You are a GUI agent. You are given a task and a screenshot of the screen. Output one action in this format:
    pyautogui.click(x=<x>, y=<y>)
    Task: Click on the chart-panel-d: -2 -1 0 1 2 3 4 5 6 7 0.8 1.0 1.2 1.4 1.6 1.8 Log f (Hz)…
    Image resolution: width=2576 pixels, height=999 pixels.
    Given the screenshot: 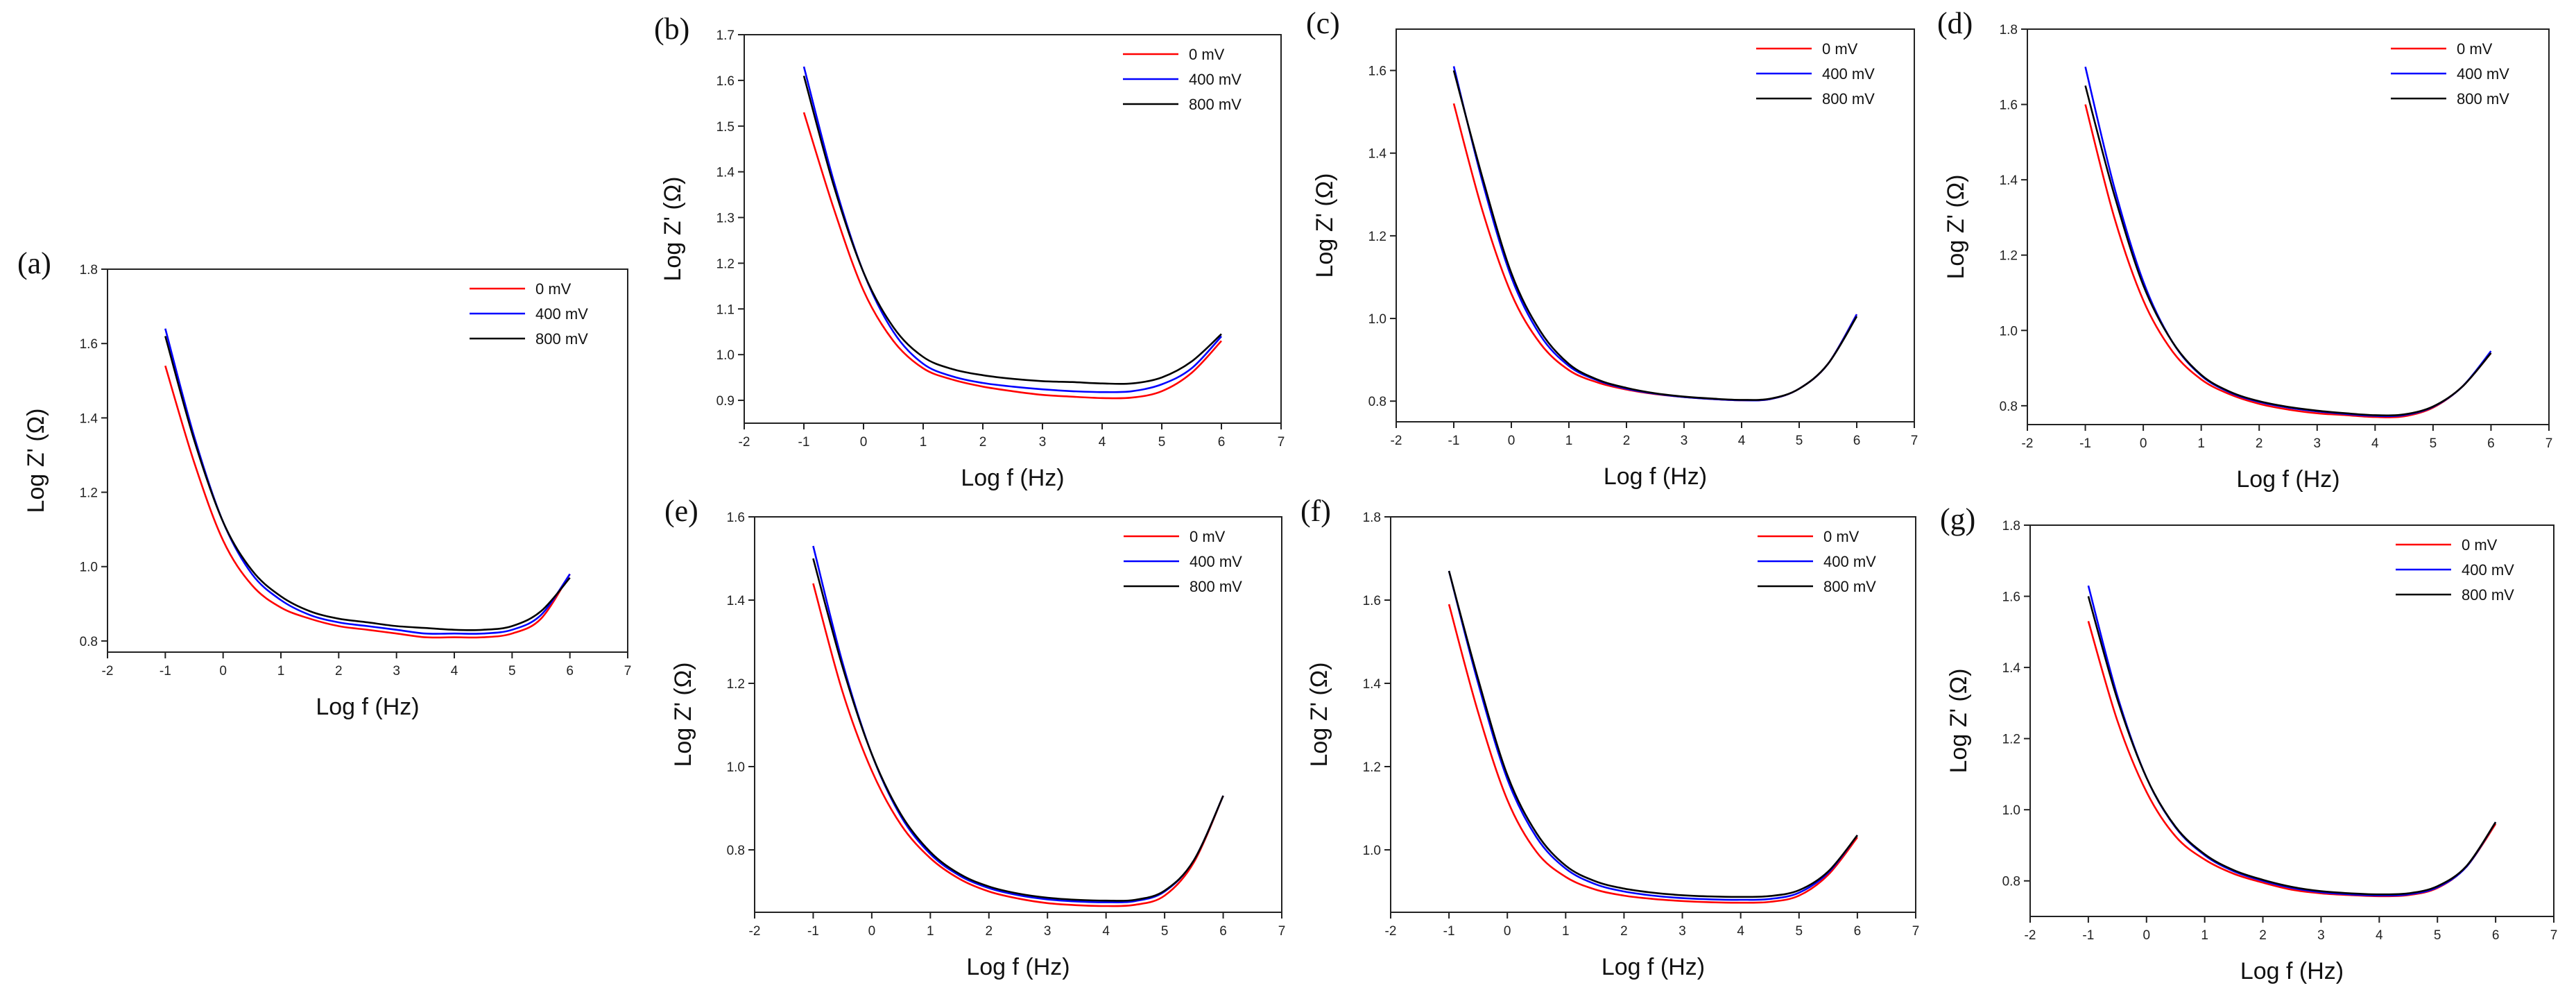 What is the action you would take?
    pyautogui.click(x=2244, y=249)
    